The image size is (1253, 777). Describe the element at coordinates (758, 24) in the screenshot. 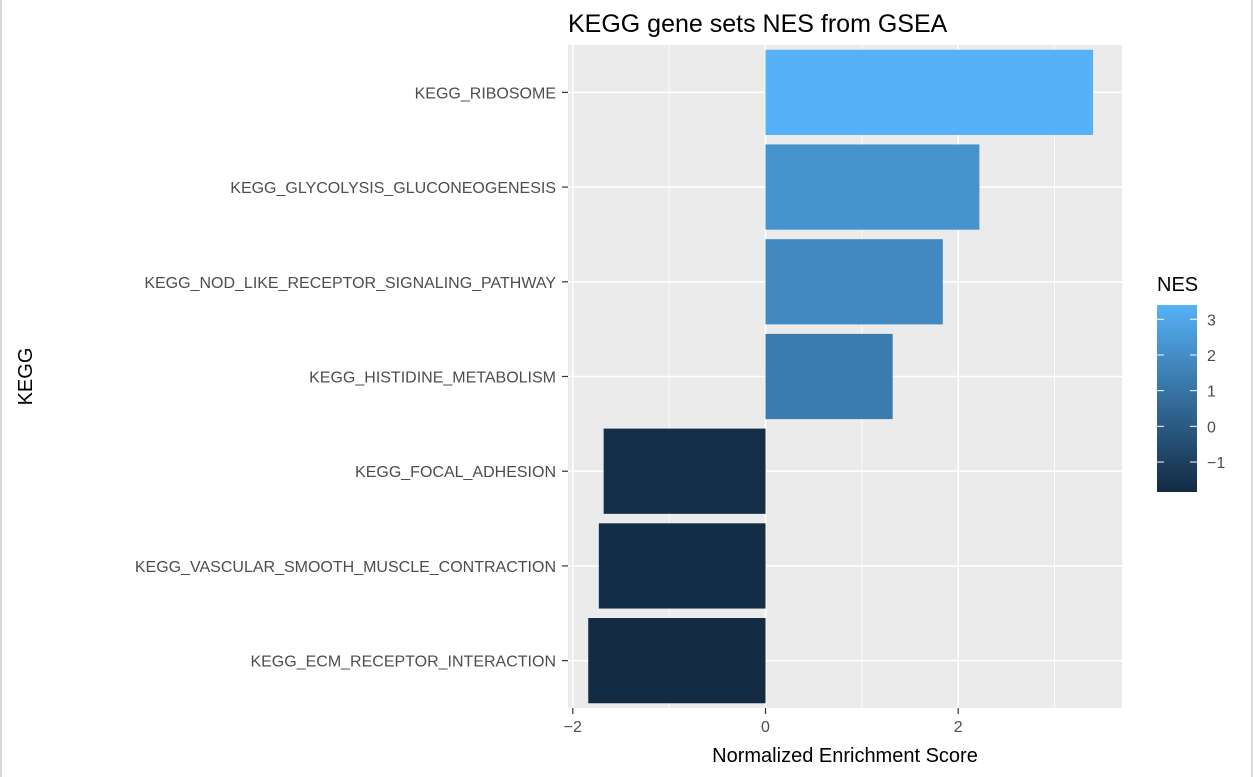

I see `chart-title: KEGG gene sets NES from GSEA` at that location.